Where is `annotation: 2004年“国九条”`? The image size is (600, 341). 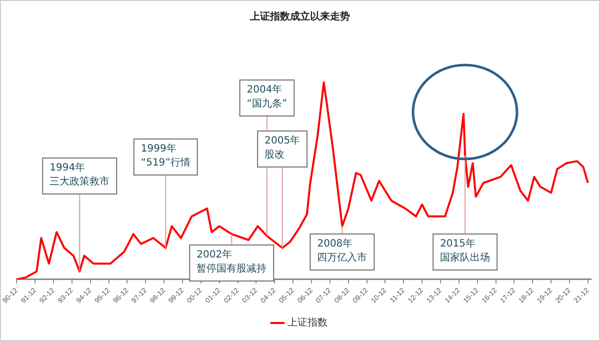 annotation: 2004年“国九条” is located at coordinates (267, 97).